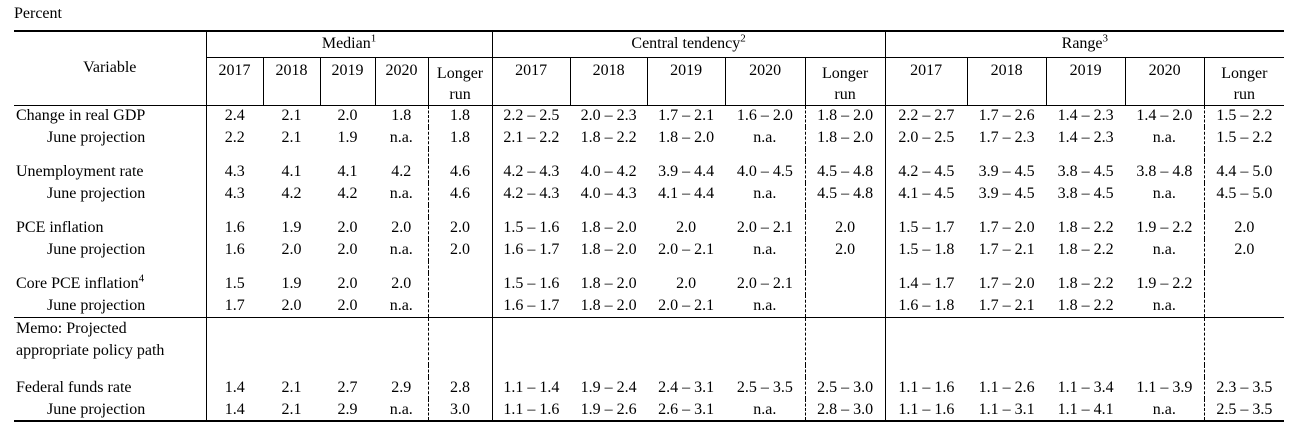 The width and height of the screenshot is (1294, 430). I want to click on value-cell: 1.9 – 2.4, so click(608, 387).